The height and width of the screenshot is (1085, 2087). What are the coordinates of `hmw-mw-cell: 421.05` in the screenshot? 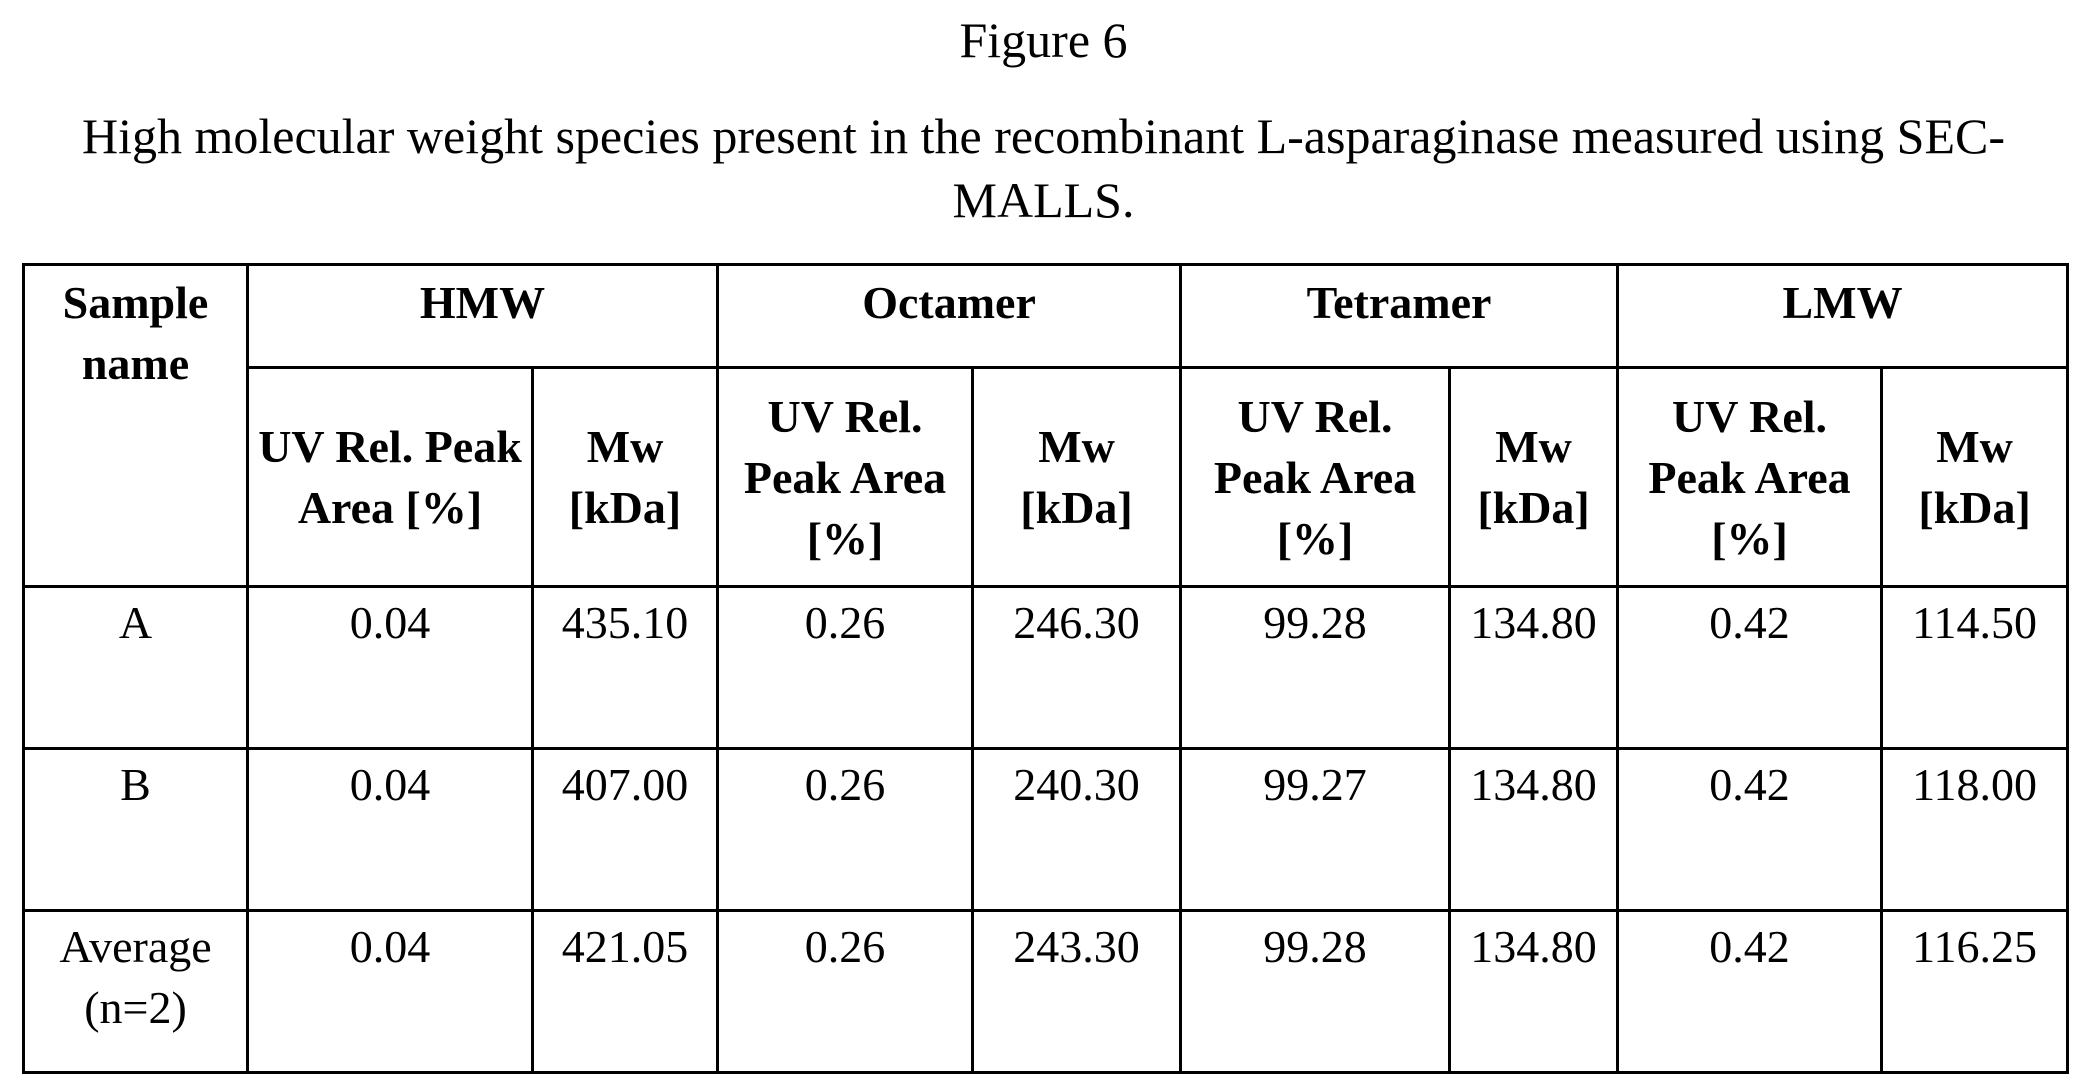 It's located at (625, 991).